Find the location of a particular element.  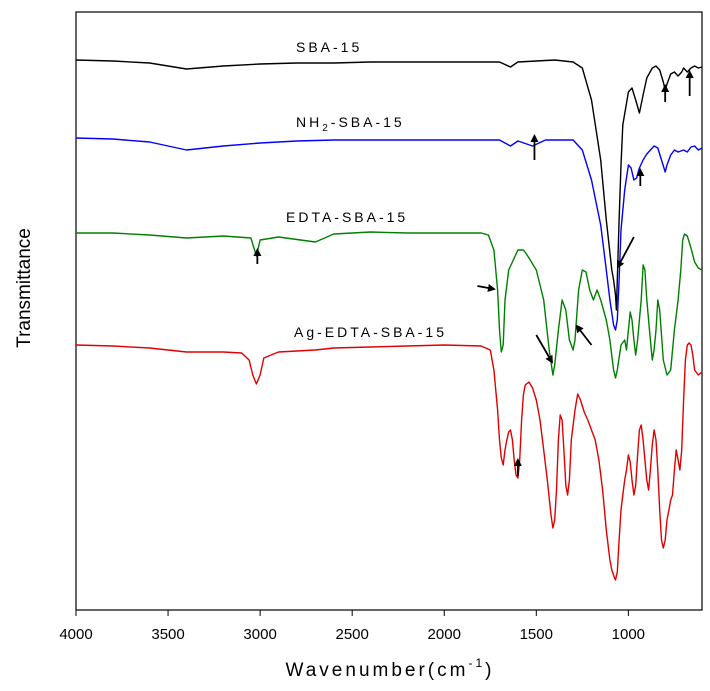

x-tick-label: 1000 is located at coordinates (628, 634).